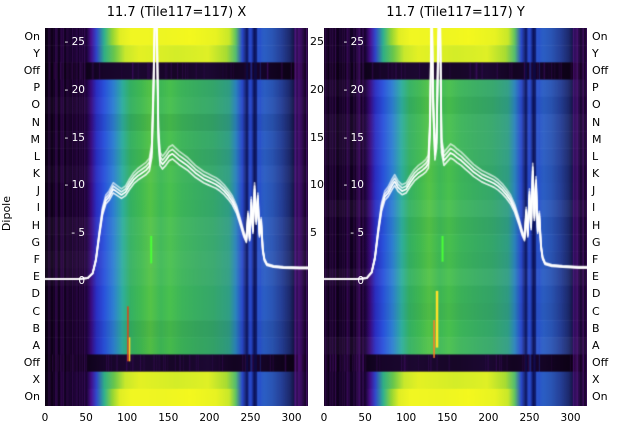  I want to click on dipole-row-label-left: I, so click(38, 208).